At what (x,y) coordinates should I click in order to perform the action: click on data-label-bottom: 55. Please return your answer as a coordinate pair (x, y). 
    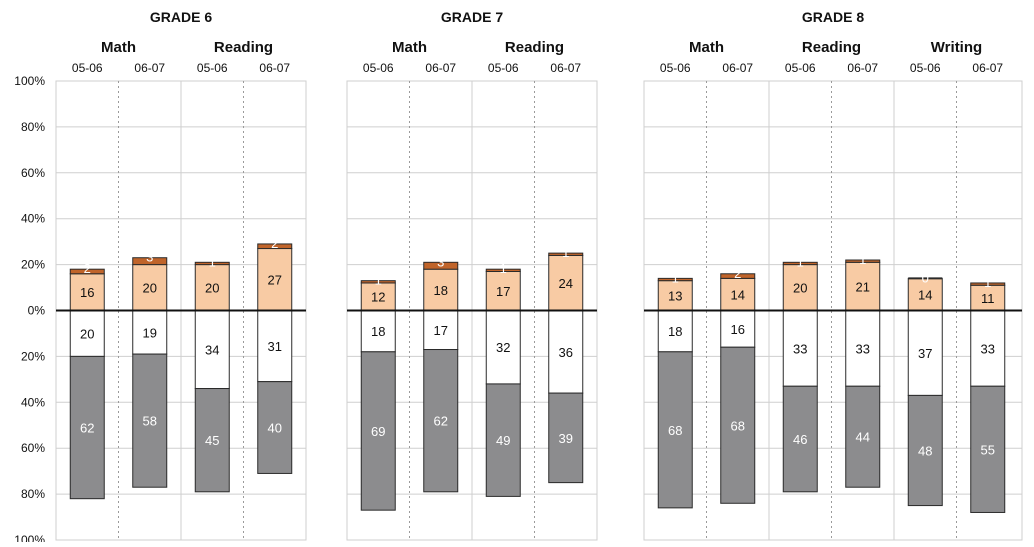
    Looking at the image, I should click on (988, 449).